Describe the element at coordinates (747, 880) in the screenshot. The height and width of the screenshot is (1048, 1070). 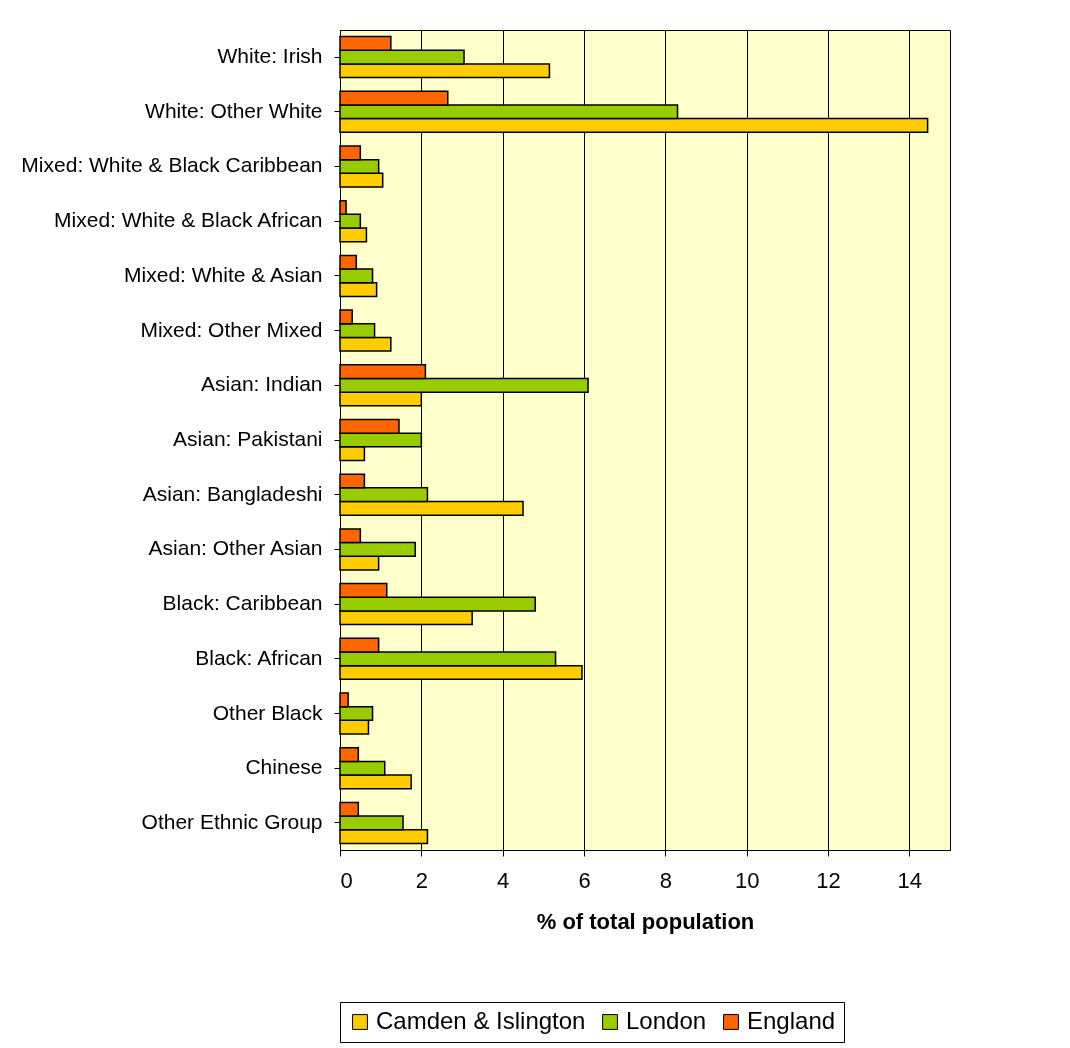
I see `x-tick-label: 10` at that location.